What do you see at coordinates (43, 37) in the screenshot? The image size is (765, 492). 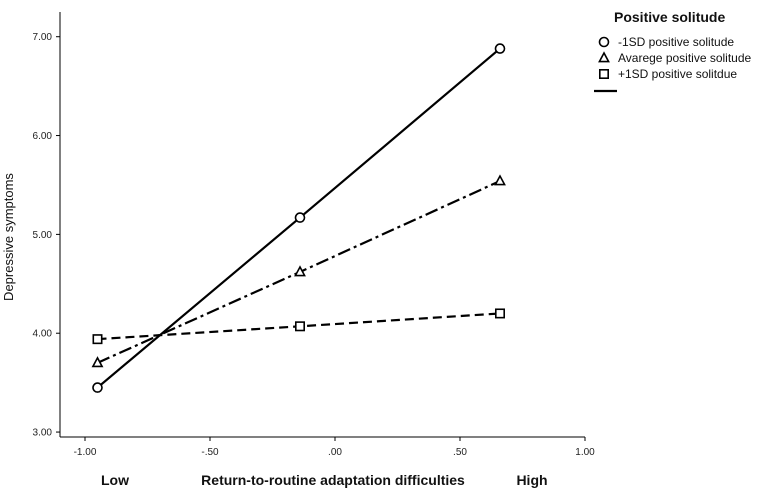 I see `y-tick-label: 7.00` at bounding box center [43, 37].